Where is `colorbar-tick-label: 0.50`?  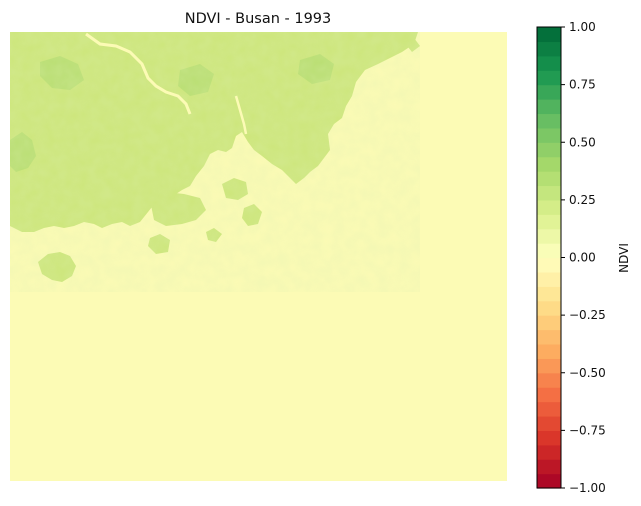
colorbar-tick-label: 0.50 is located at coordinates (582, 142).